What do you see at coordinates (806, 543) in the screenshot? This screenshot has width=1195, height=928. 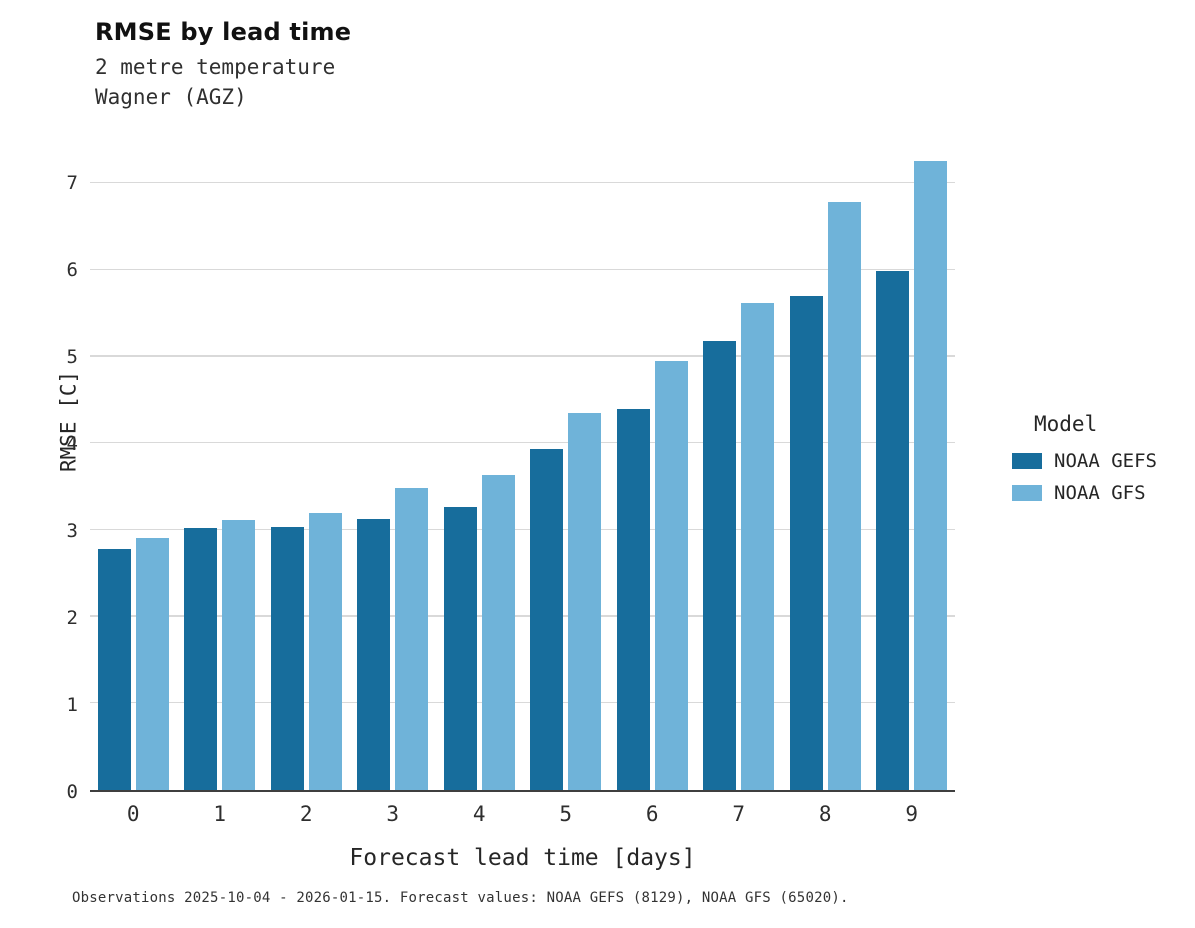 I see `bar-noaa-gefs-day8` at bounding box center [806, 543].